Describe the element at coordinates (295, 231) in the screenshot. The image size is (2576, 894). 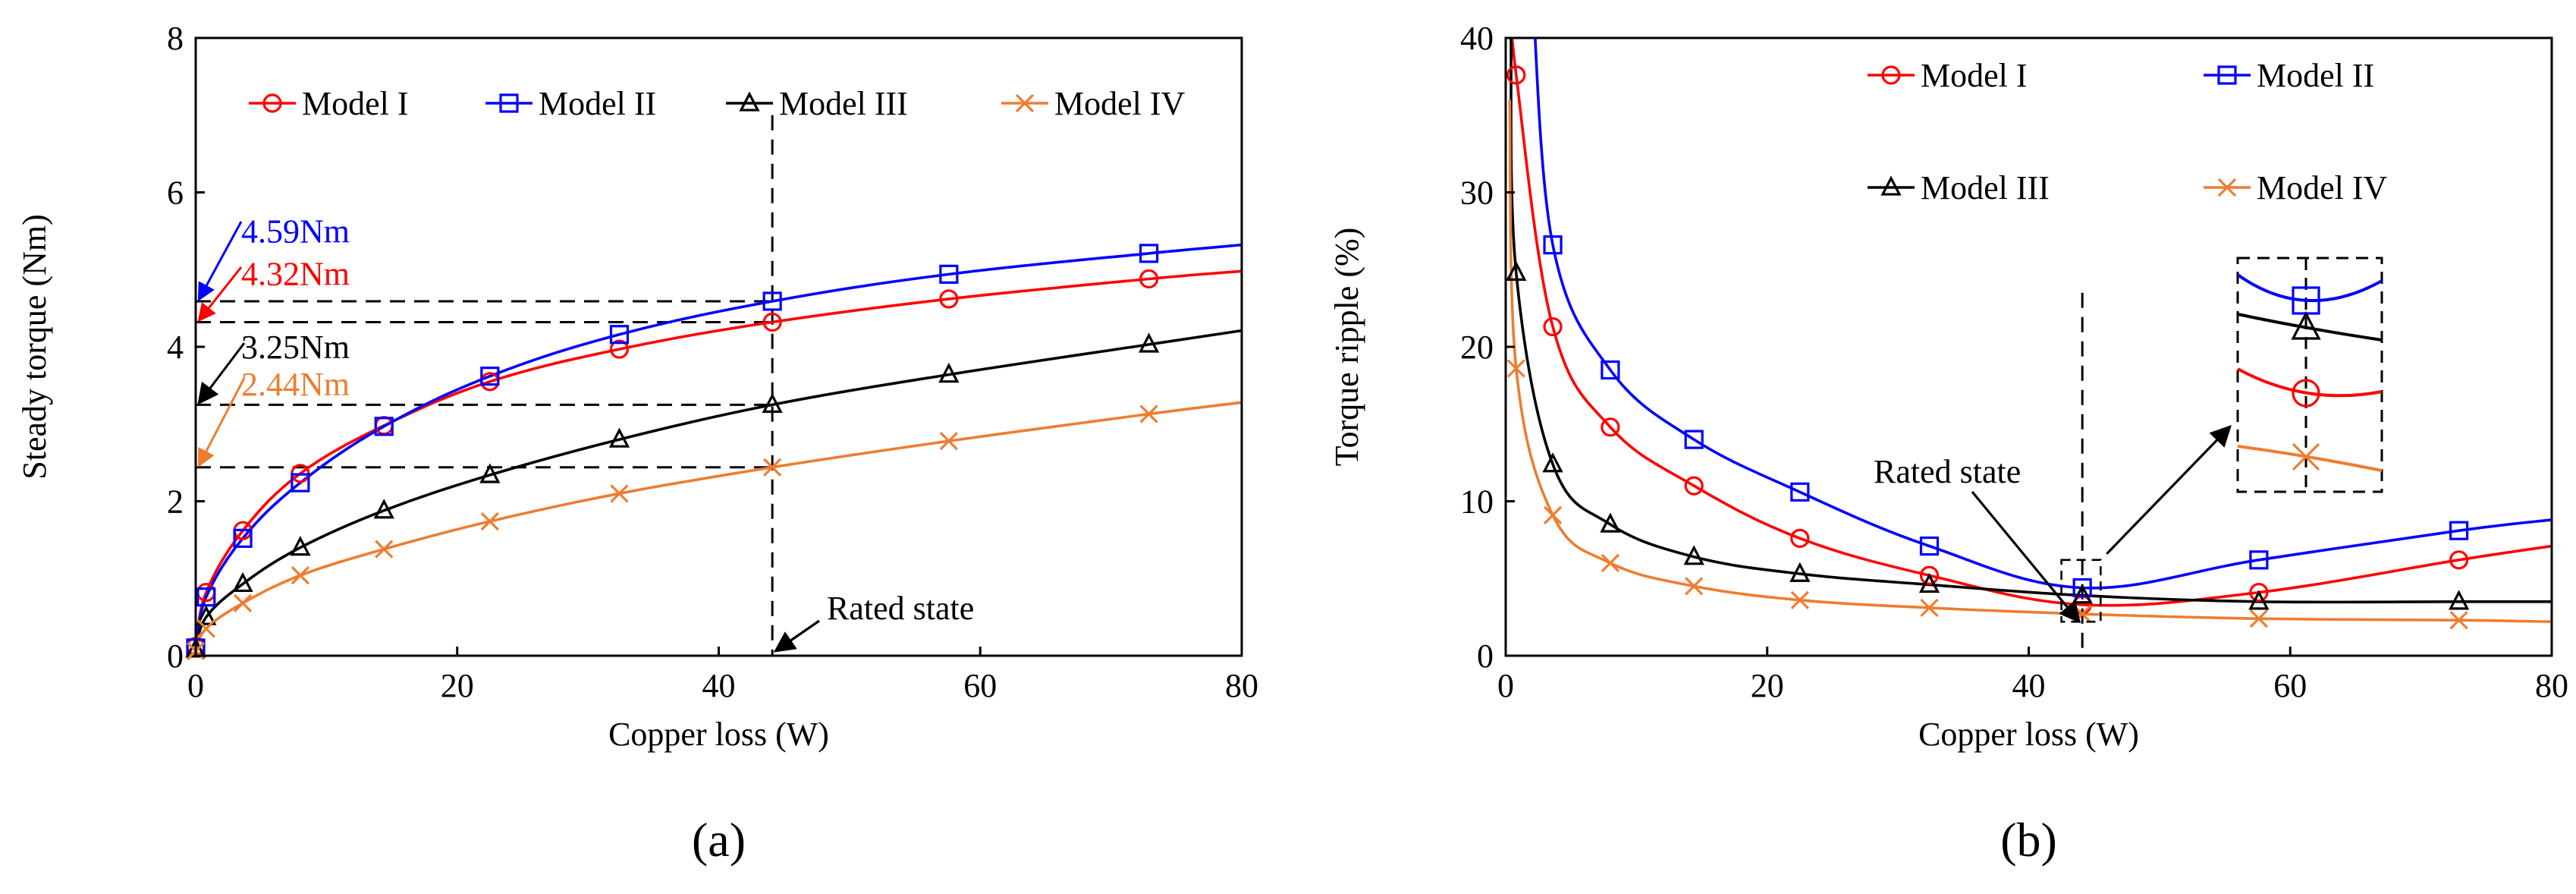
I see `annotation-label-4-59nm: 4.59Nm` at that location.